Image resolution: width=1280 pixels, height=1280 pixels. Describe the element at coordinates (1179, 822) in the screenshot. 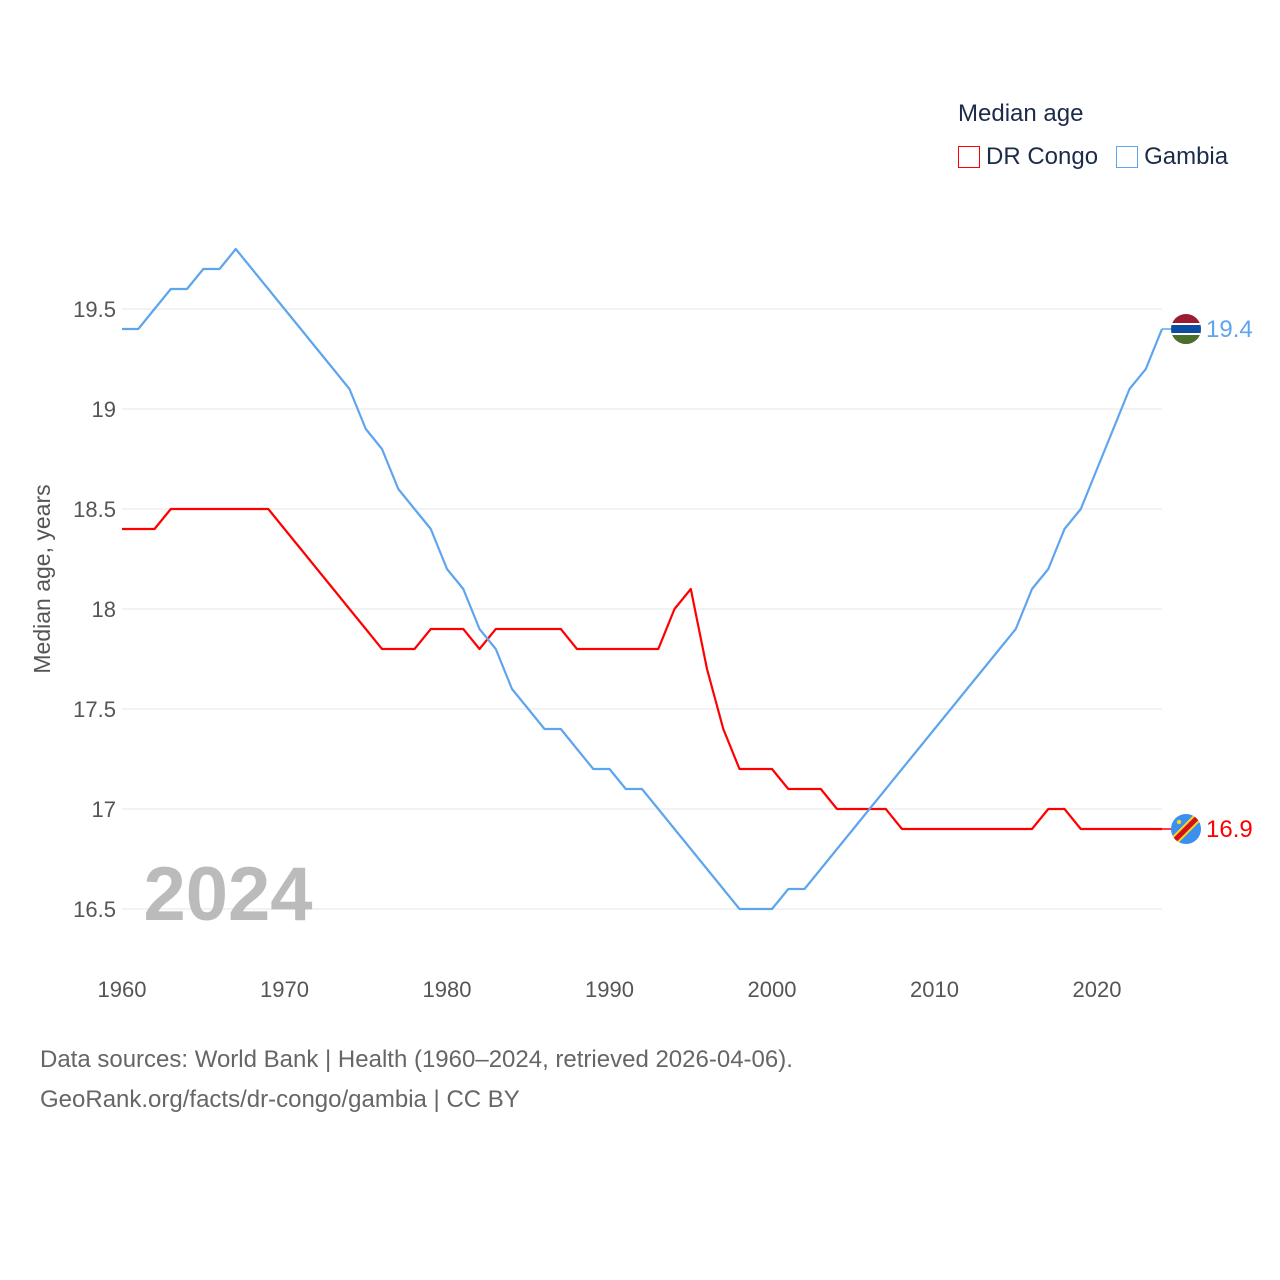

I see `flag-star` at that location.